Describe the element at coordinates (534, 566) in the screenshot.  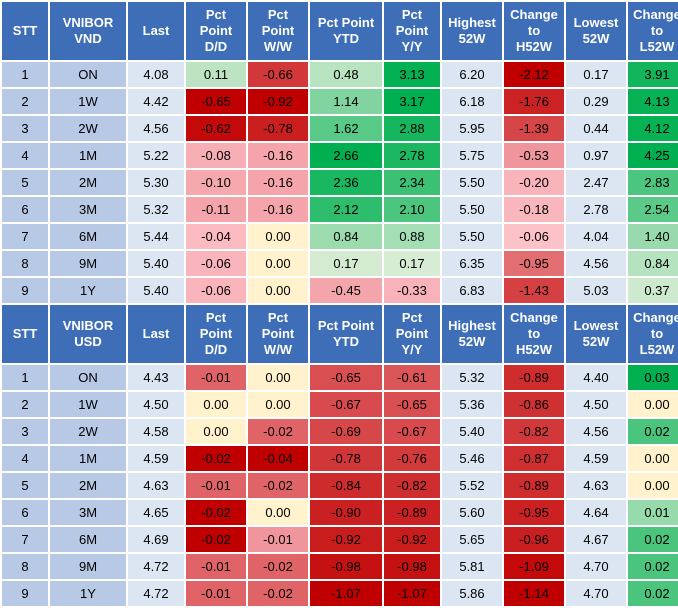
I see `chg-h52w-cell: -1.09` at that location.